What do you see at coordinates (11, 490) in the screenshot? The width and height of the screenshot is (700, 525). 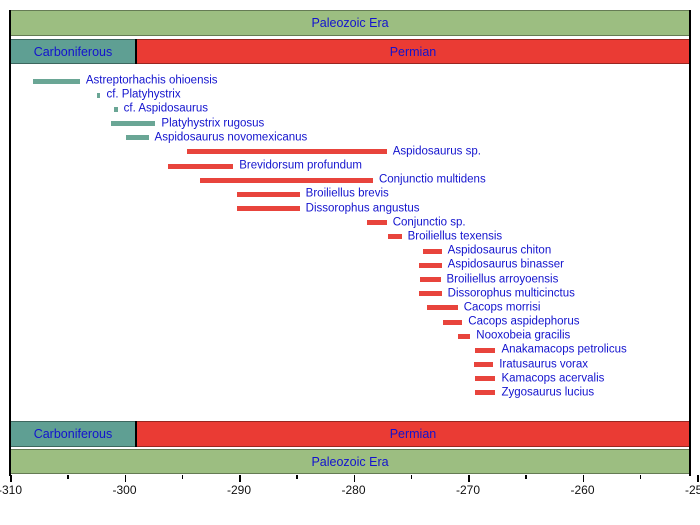 I see `x-axis-tick-label: -310` at bounding box center [11, 490].